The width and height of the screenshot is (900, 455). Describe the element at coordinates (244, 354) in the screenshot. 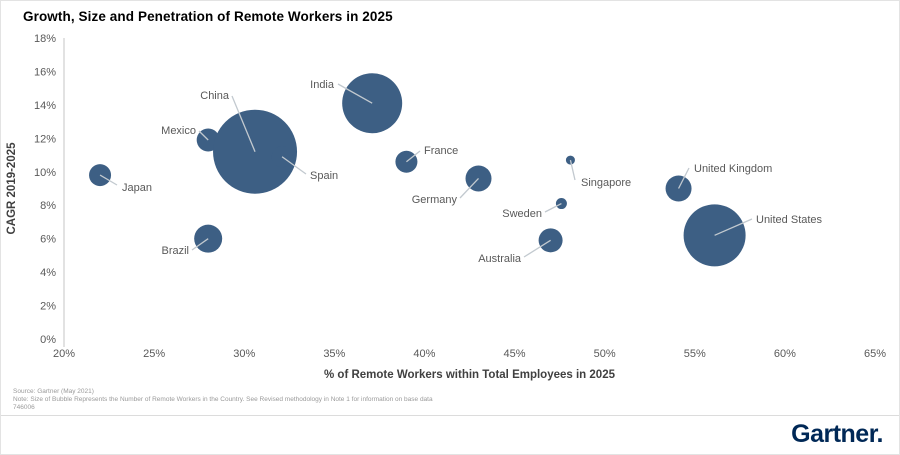

I see `x-tick-label: 30%` at that location.